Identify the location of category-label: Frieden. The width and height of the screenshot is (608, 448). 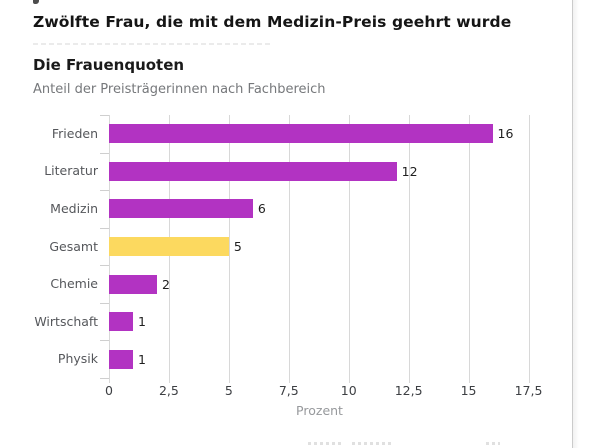
(74, 133).